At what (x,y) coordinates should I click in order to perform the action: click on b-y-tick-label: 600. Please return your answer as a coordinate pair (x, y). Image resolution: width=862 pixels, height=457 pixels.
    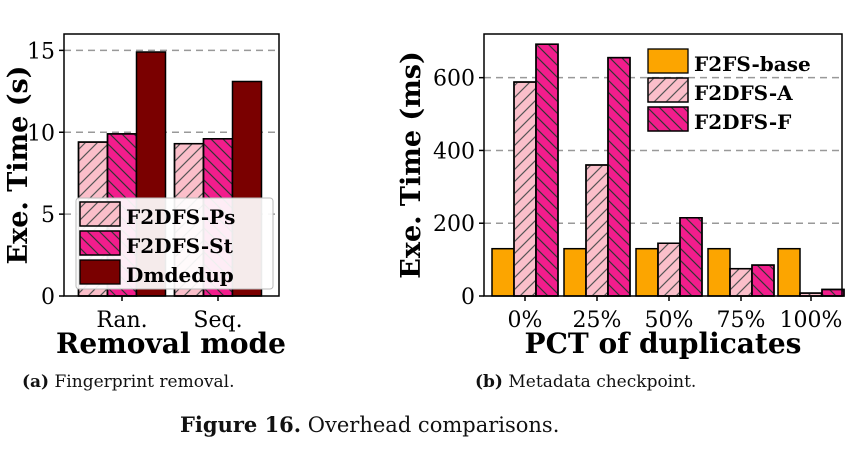
    Looking at the image, I should click on (454, 79).